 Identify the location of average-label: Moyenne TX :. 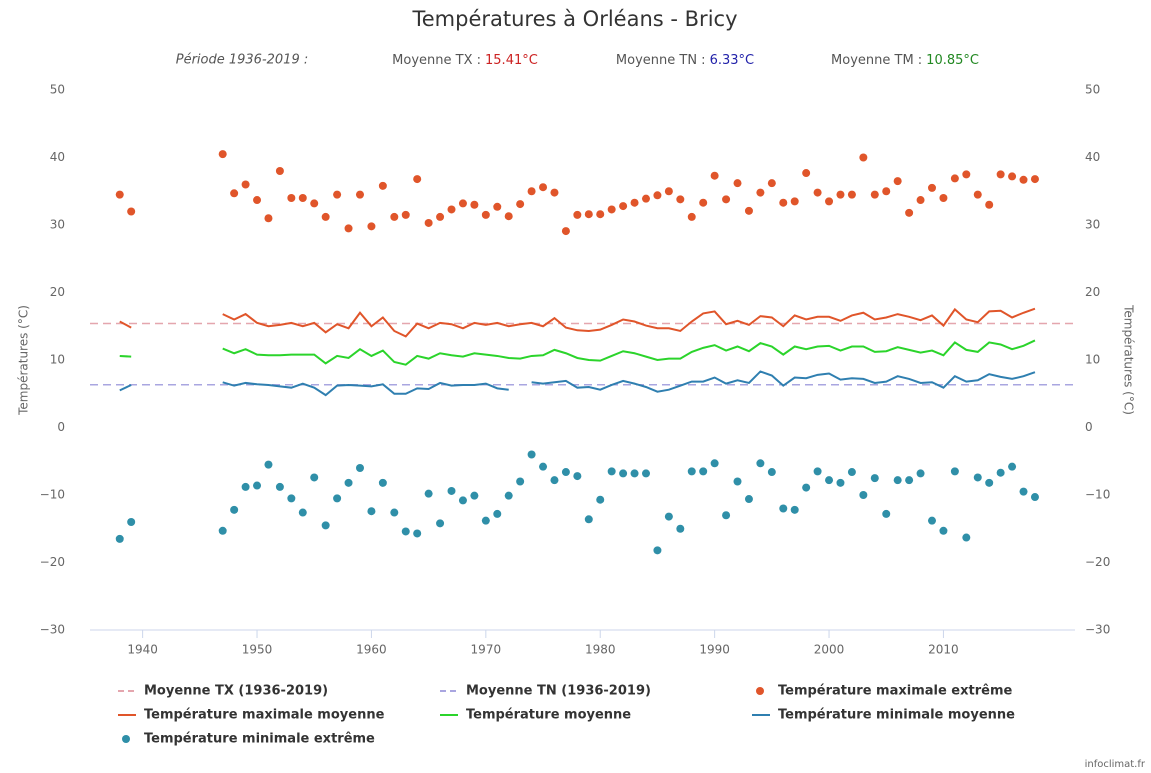
(436, 60).